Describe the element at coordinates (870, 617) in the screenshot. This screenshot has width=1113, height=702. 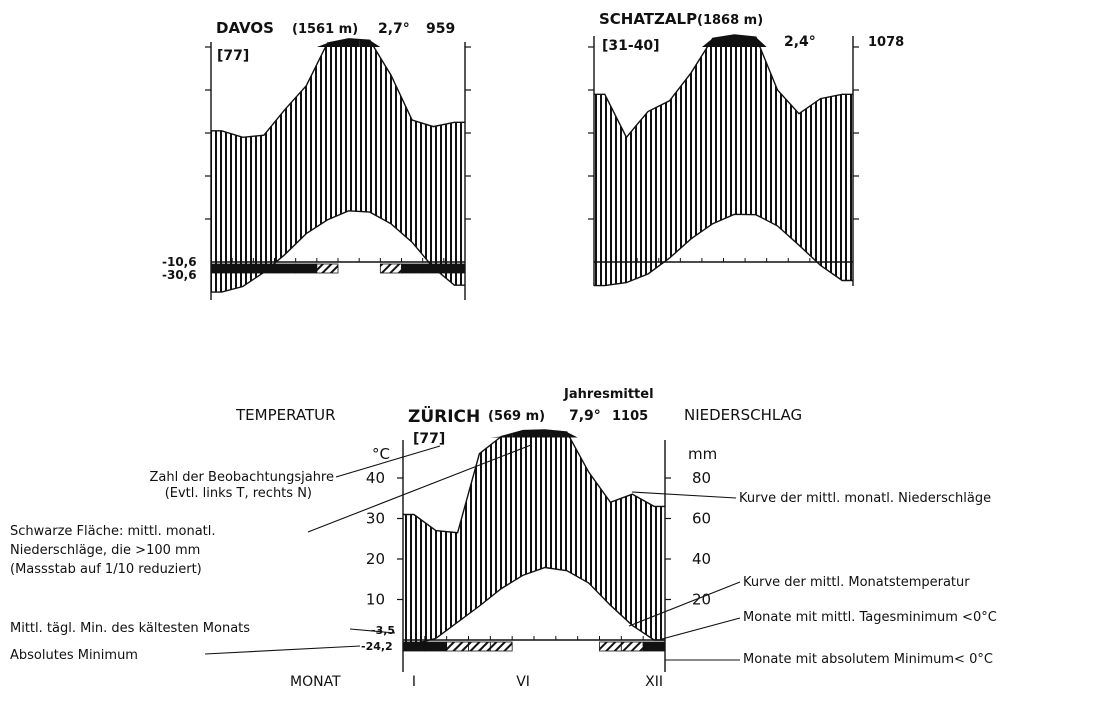
I see `anno-frost-daily: Monate mit mittl. Tagesminimum <0°C` at that location.